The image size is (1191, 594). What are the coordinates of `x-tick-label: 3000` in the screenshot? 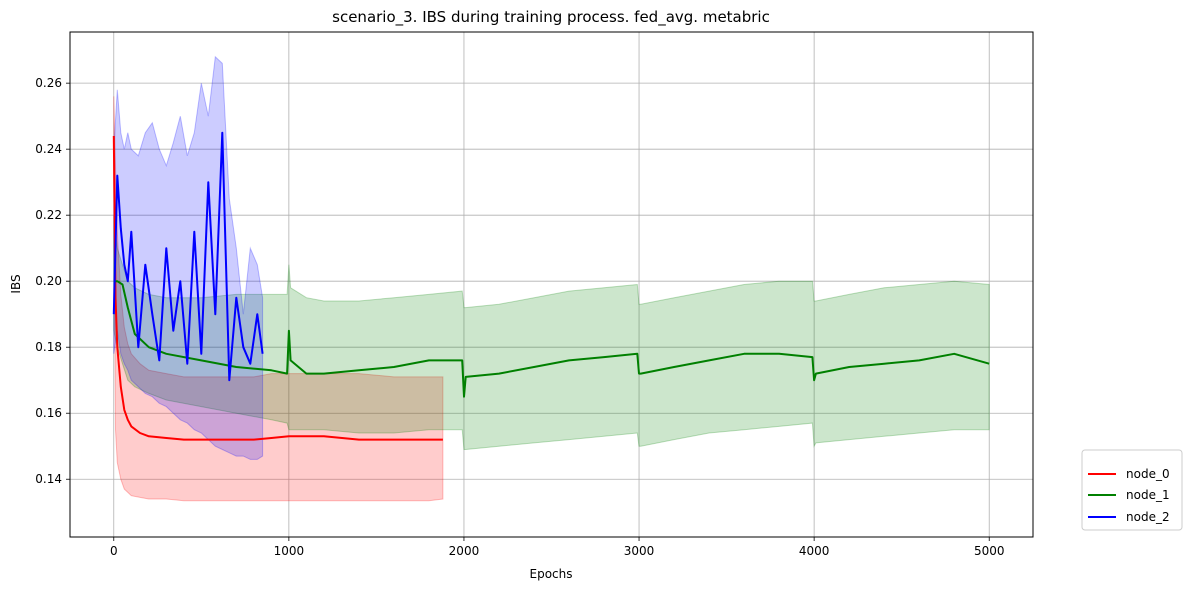 It's located at (639, 551).